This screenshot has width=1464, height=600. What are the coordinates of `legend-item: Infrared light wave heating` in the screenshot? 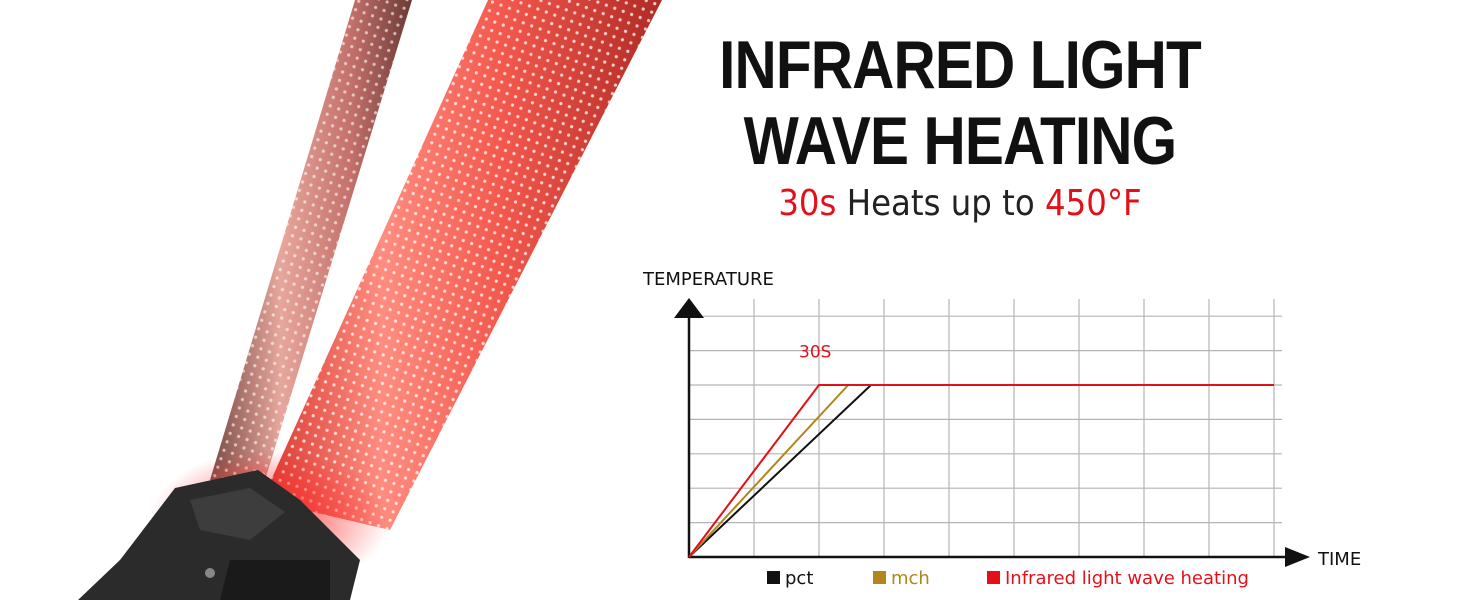 It's located at (1118, 578).